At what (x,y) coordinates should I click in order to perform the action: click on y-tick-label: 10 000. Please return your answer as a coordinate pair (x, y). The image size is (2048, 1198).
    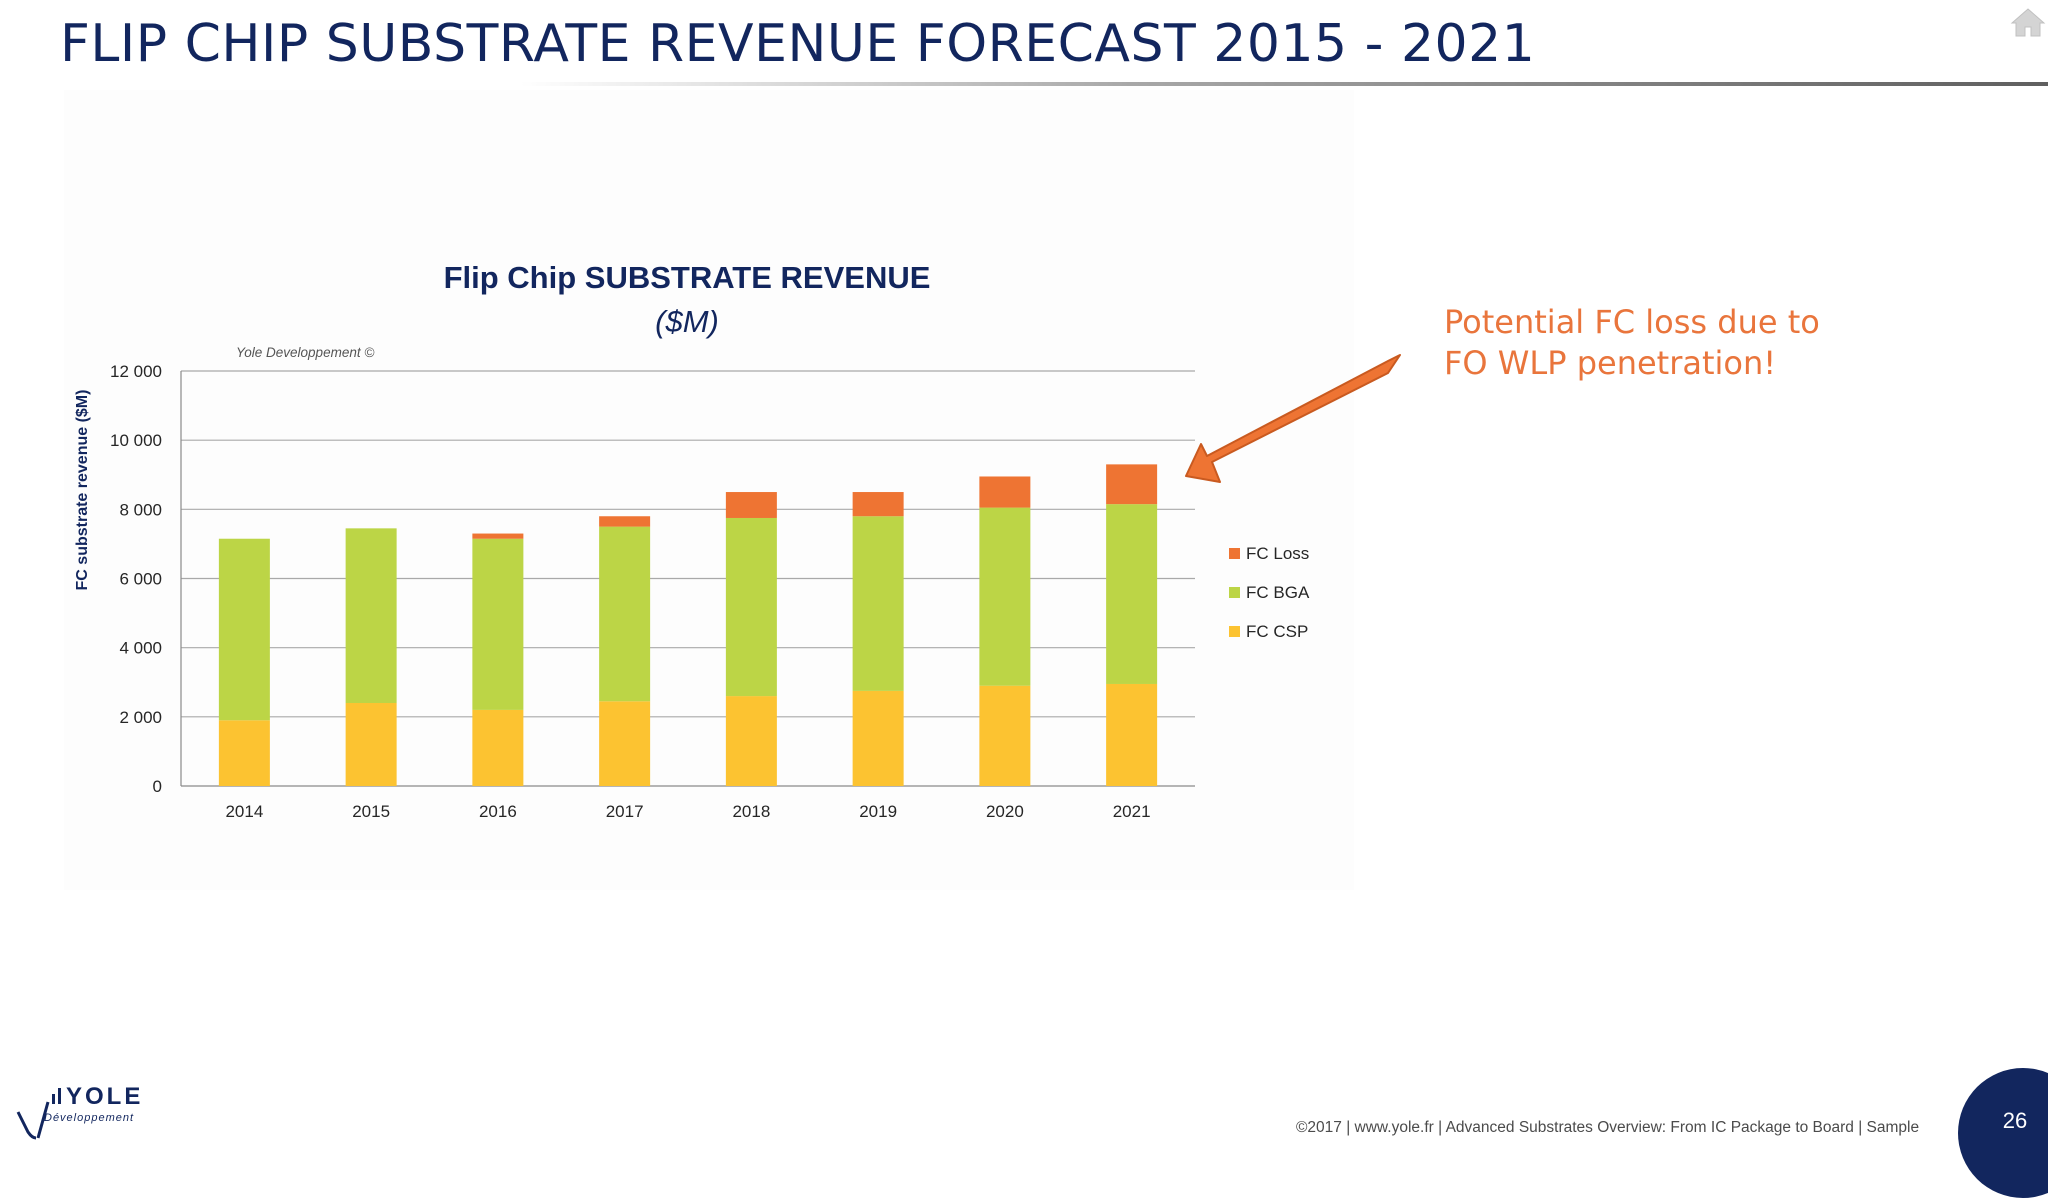
    Looking at the image, I should click on (136, 440).